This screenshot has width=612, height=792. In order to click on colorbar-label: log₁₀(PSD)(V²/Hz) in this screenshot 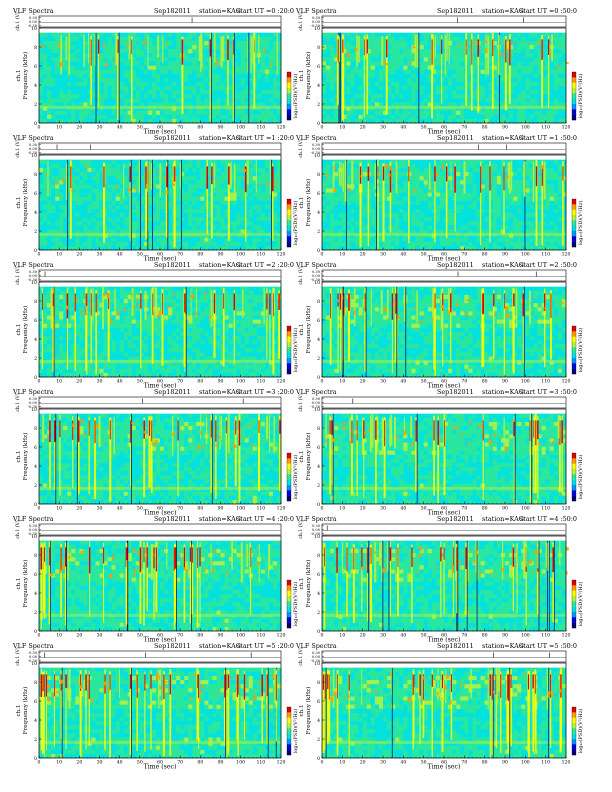, I will do `click(580, 96)`.